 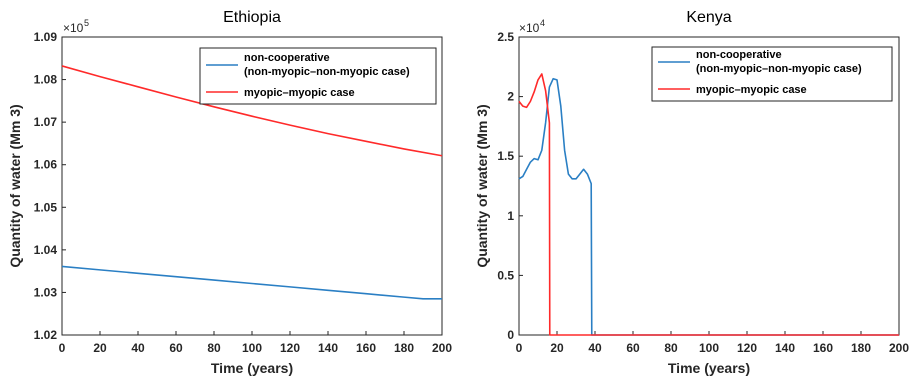 I want to click on y-tick-label: 1.06, so click(x=46, y=165).